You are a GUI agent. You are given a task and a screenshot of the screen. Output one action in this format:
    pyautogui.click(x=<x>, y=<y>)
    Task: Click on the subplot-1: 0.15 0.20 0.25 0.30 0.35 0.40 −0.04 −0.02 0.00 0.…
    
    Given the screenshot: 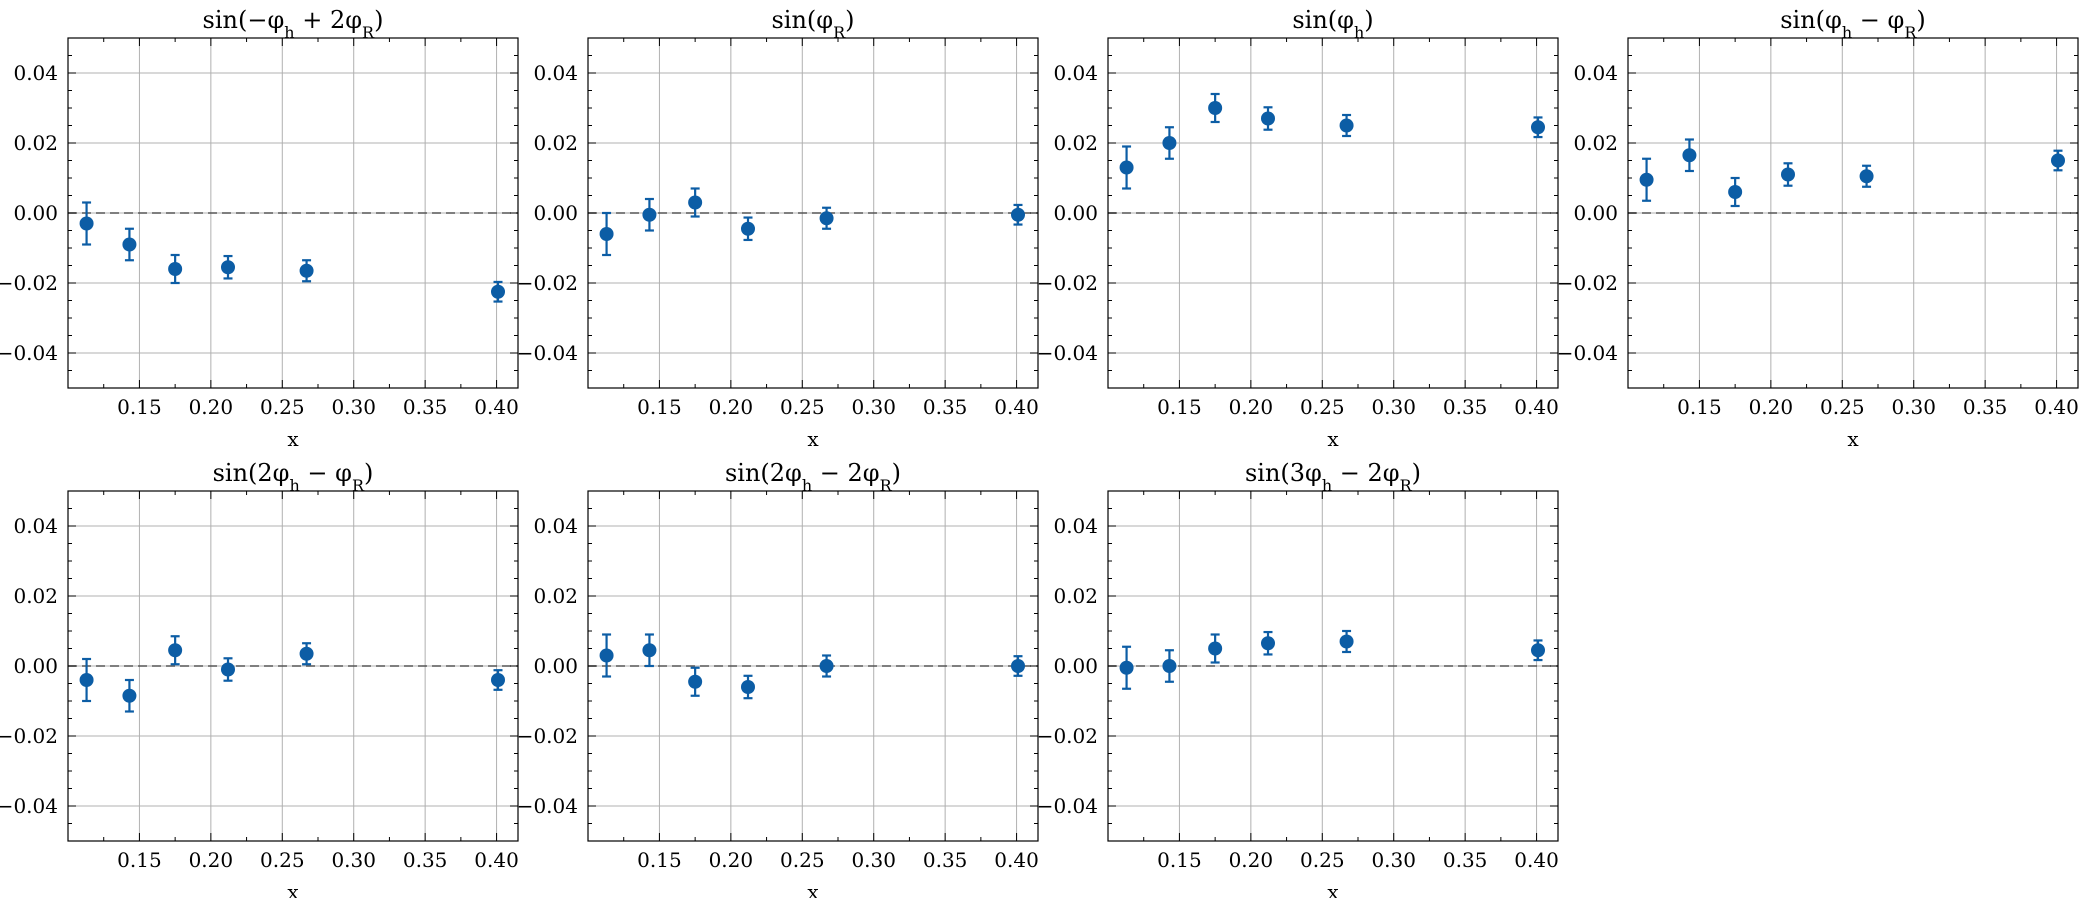 What is the action you would take?
    pyautogui.click(x=259, y=228)
    